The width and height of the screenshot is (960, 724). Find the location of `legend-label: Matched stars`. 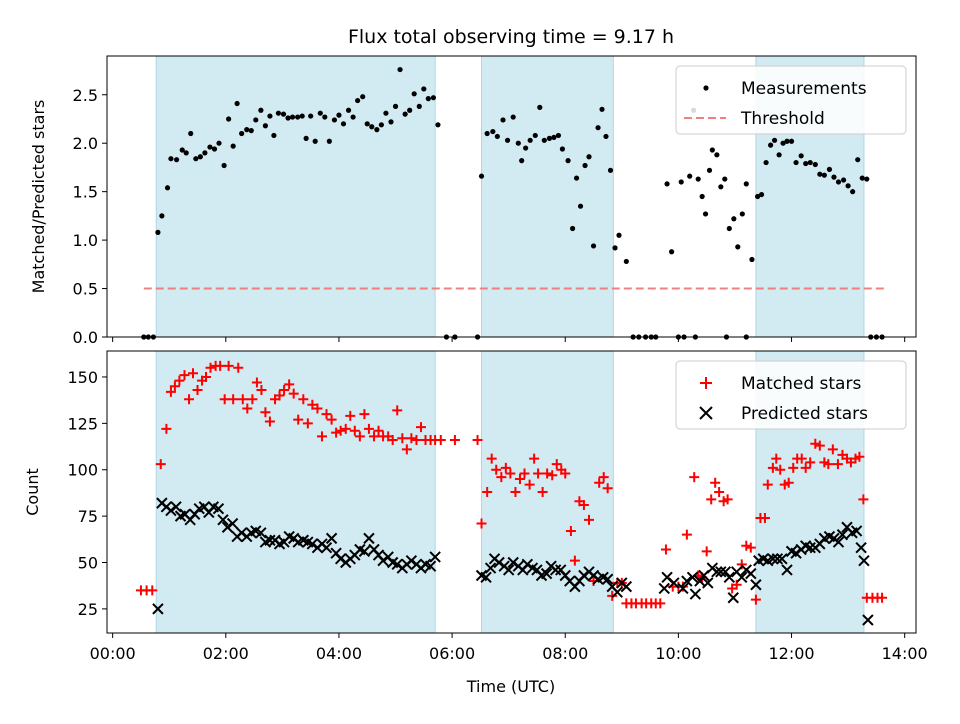

legend-label: Matched stars is located at coordinates (801, 384).